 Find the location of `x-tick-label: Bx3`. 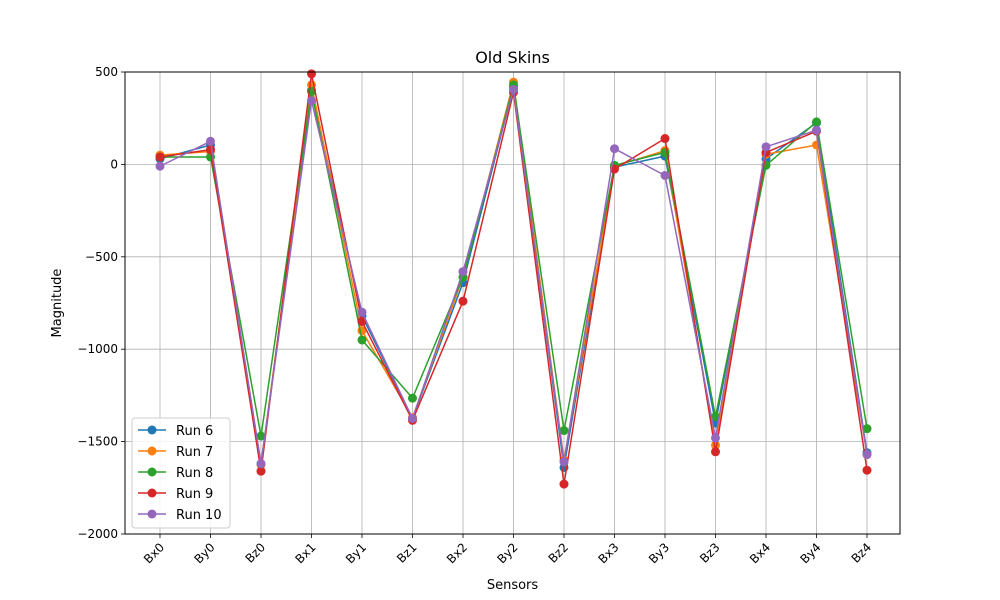

x-tick-label: Bx3 is located at coordinates (608, 553).